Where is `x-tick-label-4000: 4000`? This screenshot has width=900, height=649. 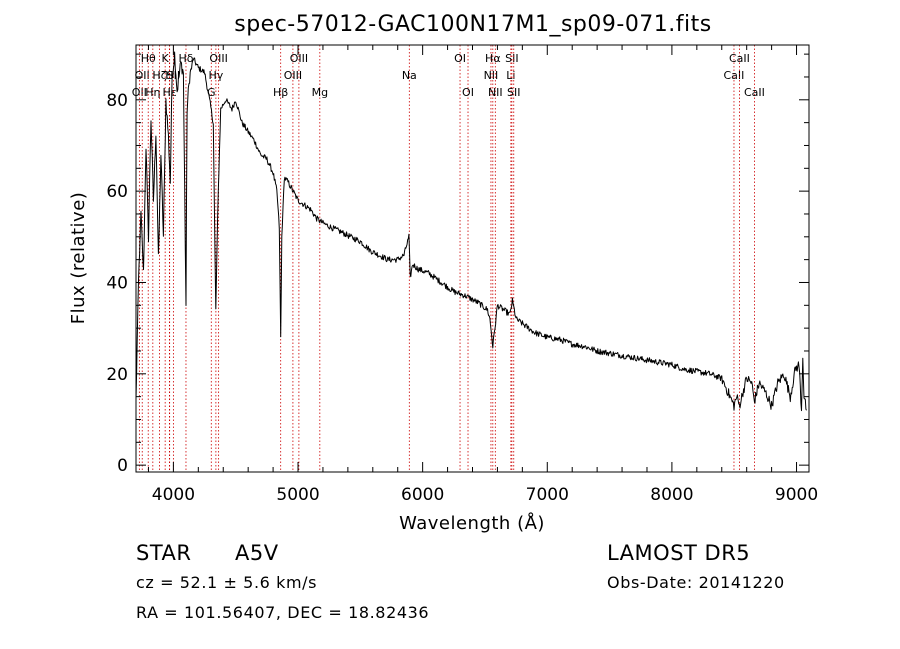
x-tick-label-4000: 4000 is located at coordinates (173, 495).